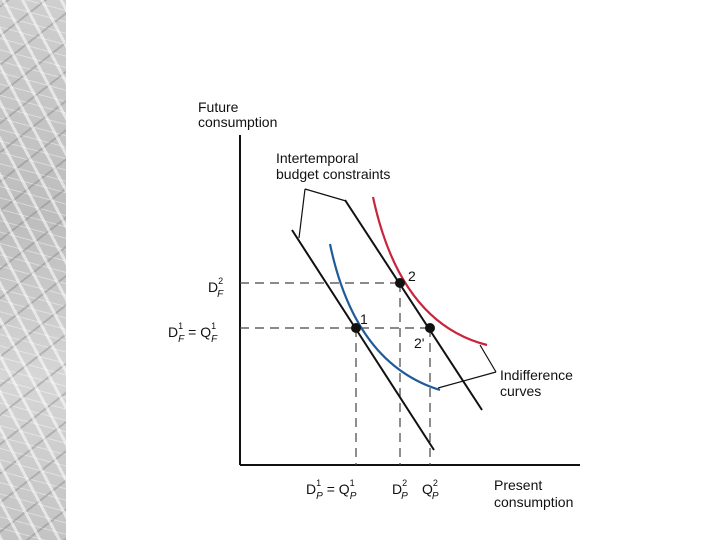 The width and height of the screenshot is (720, 540). What do you see at coordinates (302, 213) in the screenshot?
I see `budget-callout-line` at bounding box center [302, 213].